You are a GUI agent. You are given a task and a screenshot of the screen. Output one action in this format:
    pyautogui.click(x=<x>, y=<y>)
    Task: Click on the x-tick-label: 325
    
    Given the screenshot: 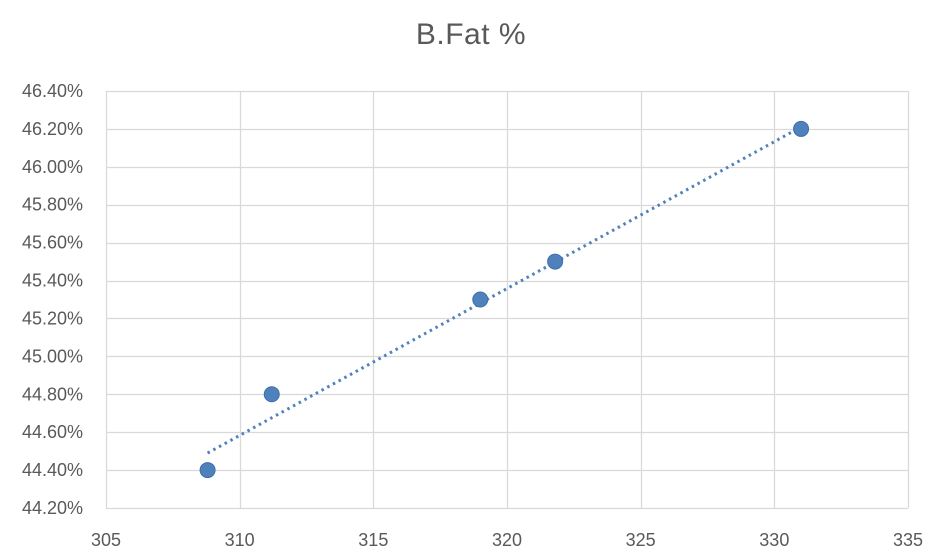 What is the action you would take?
    pyautogui.click(x=641, y=540)
    